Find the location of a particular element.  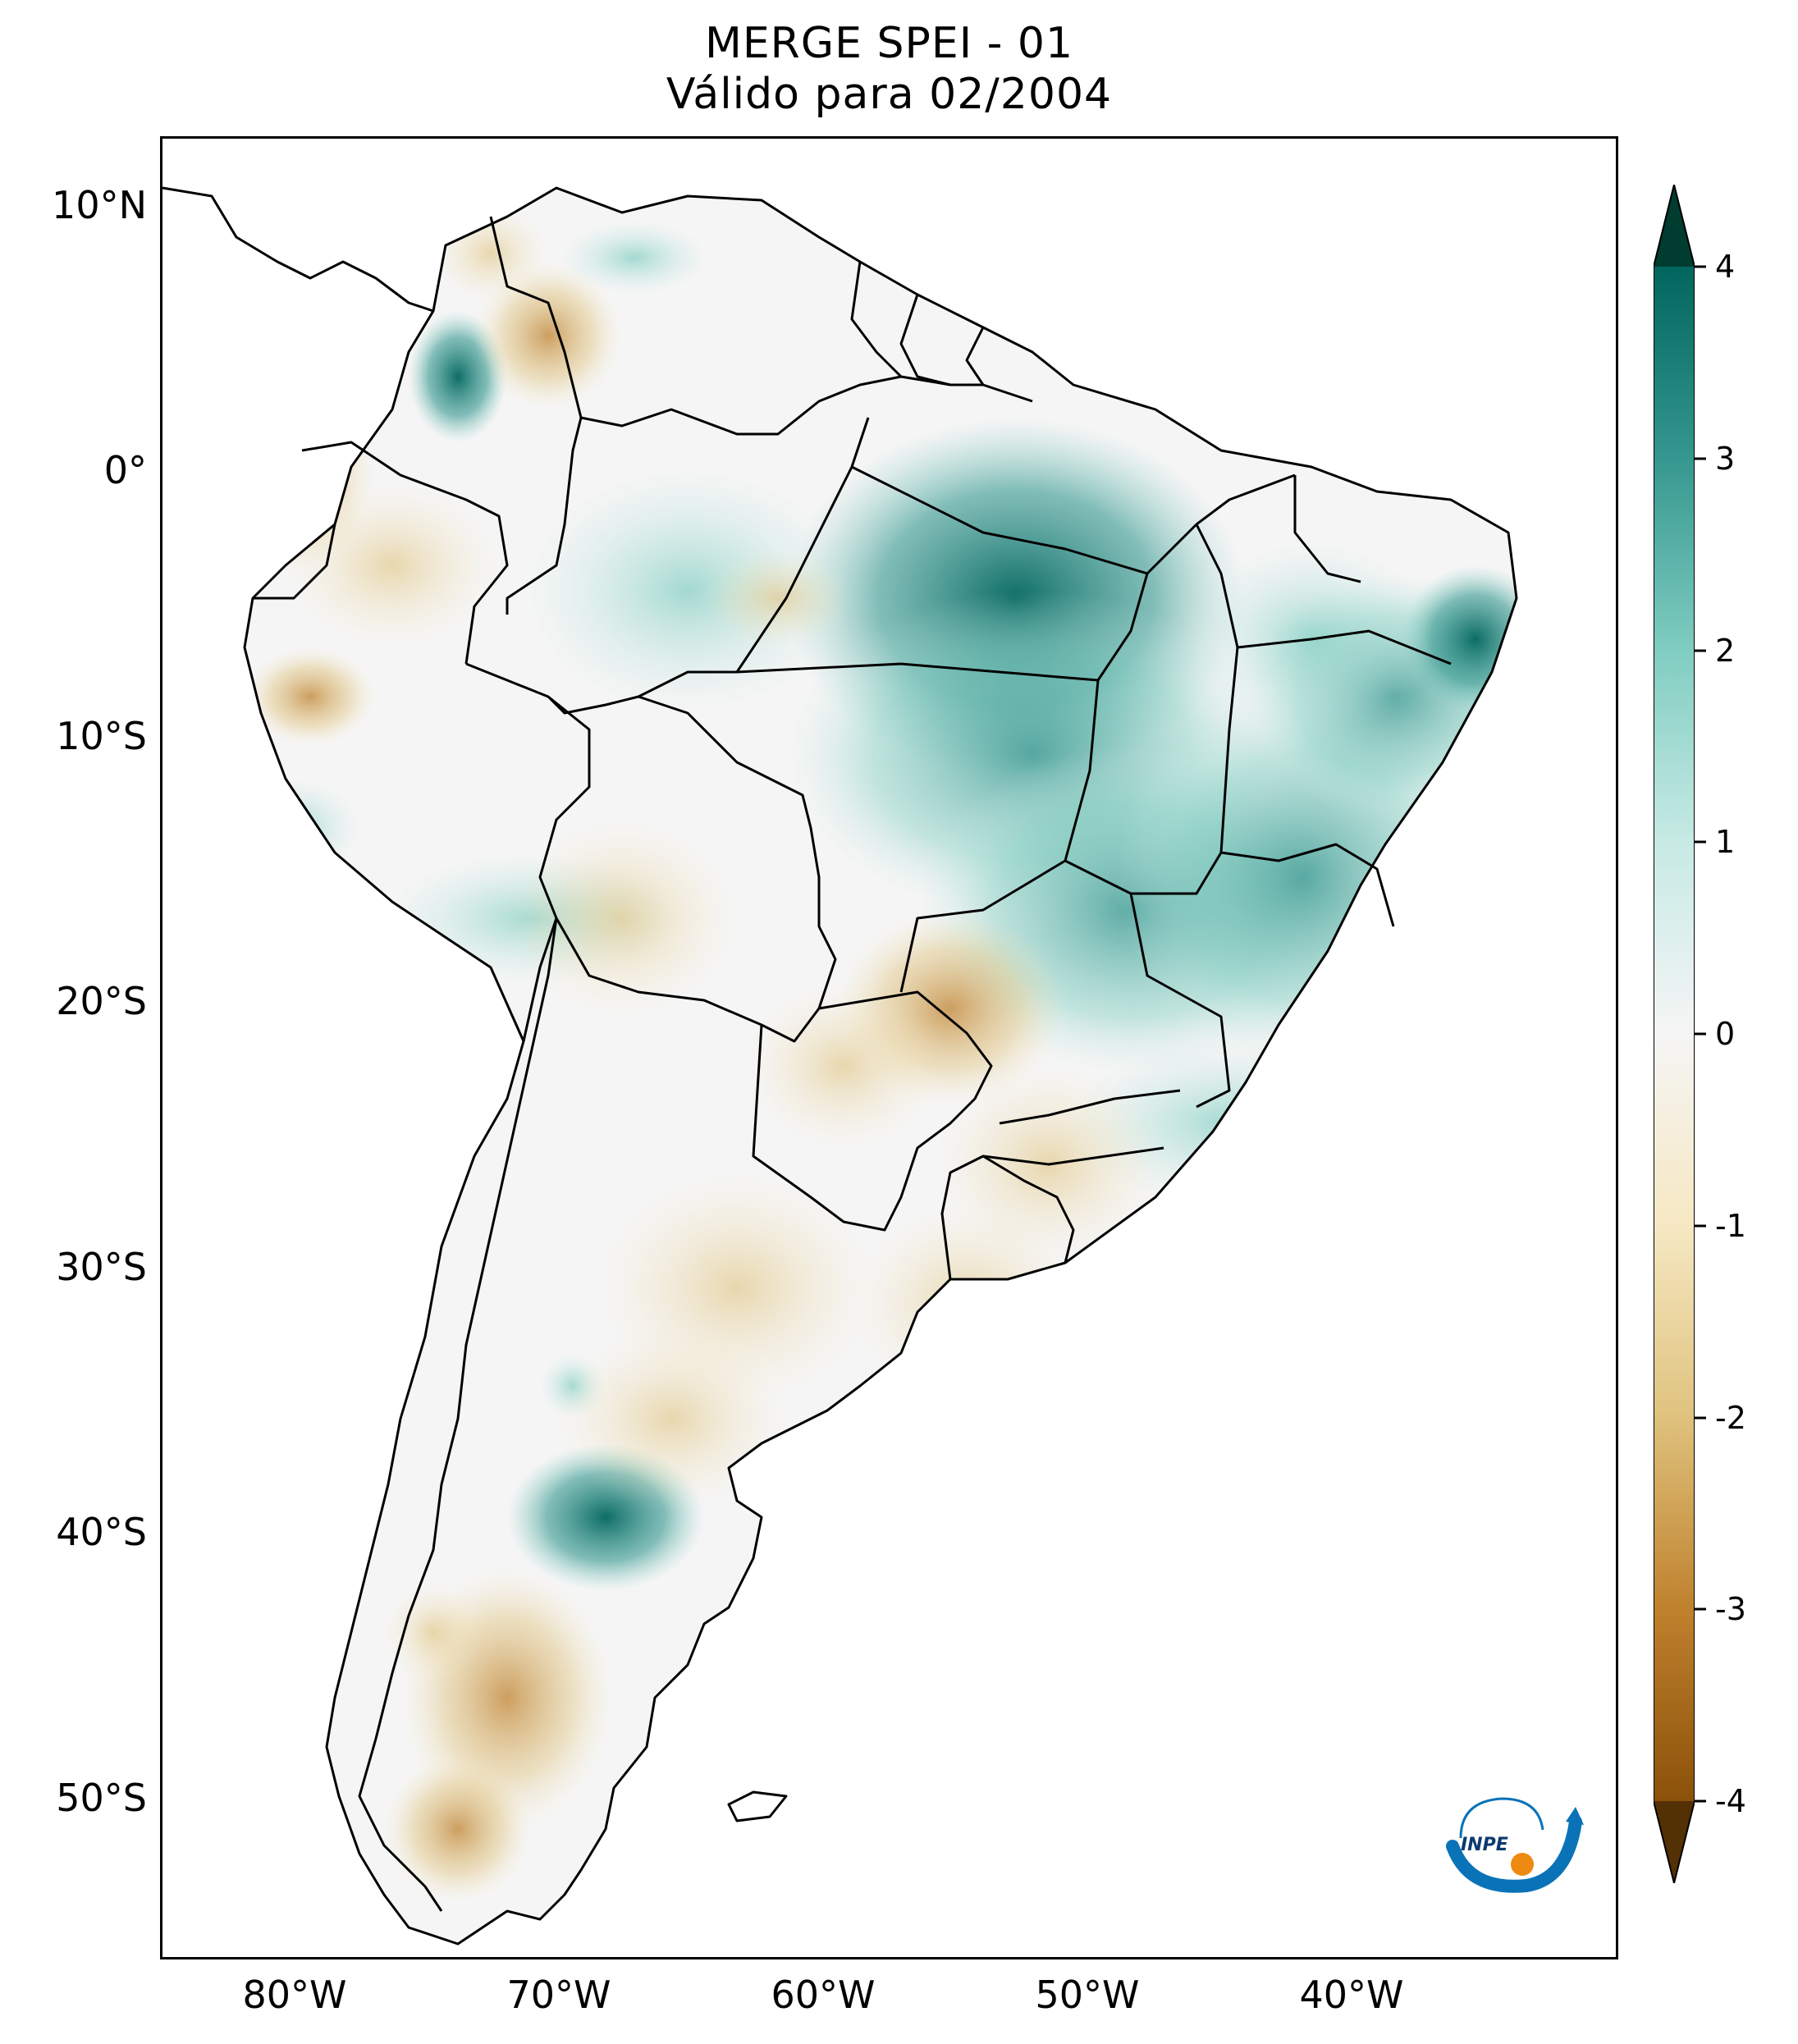

colorbar-tick-label: -3 is located at coordinates (1730, 1609).